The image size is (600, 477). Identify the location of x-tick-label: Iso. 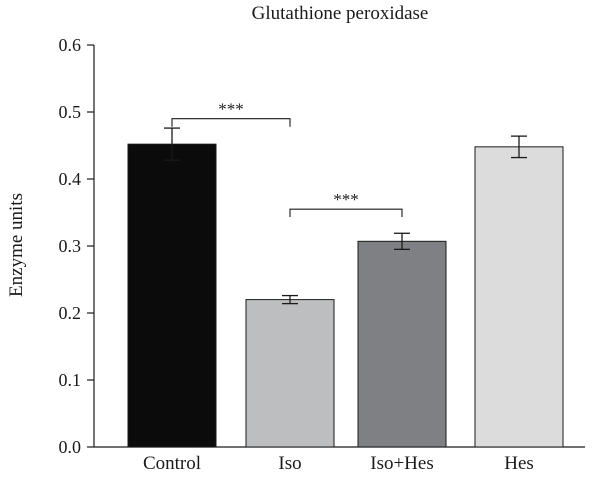
(289, 463).